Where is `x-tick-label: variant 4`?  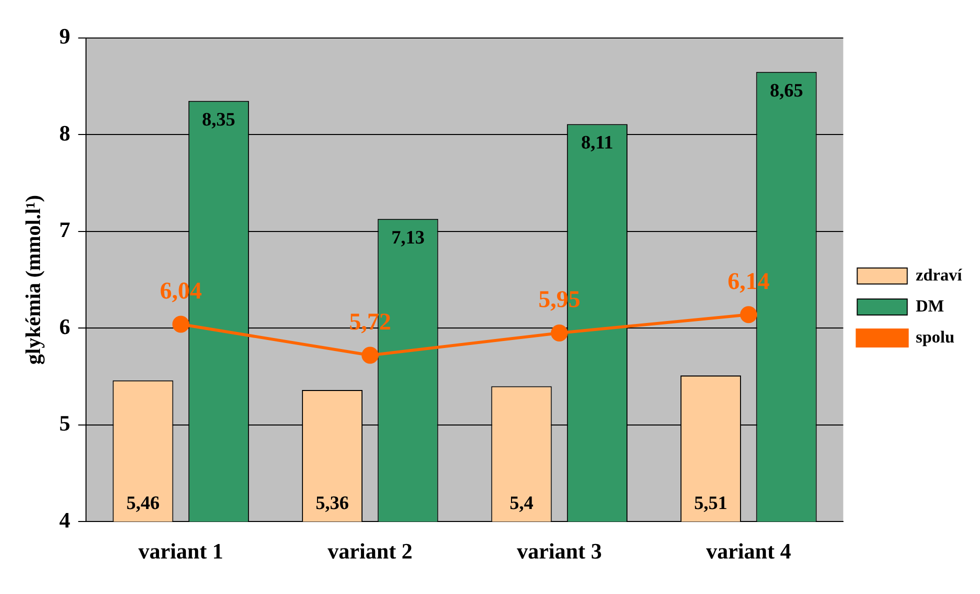
x-tick-label: variant 4 is located at coordinates (749, 551).